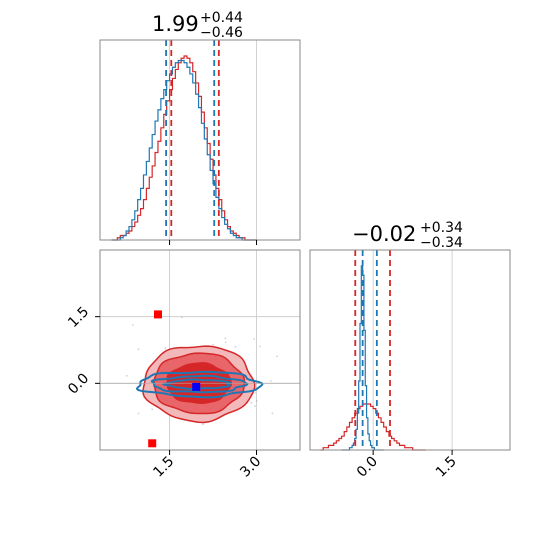  I want to click on title-param-1-minus: −0.46, so click(221, 33).